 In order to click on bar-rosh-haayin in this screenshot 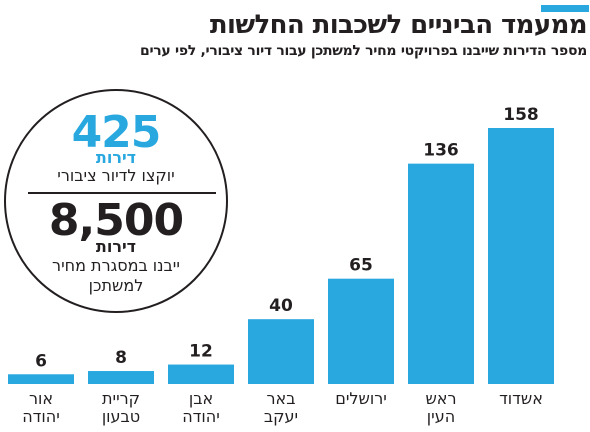, I will do `click(441, 273)`.